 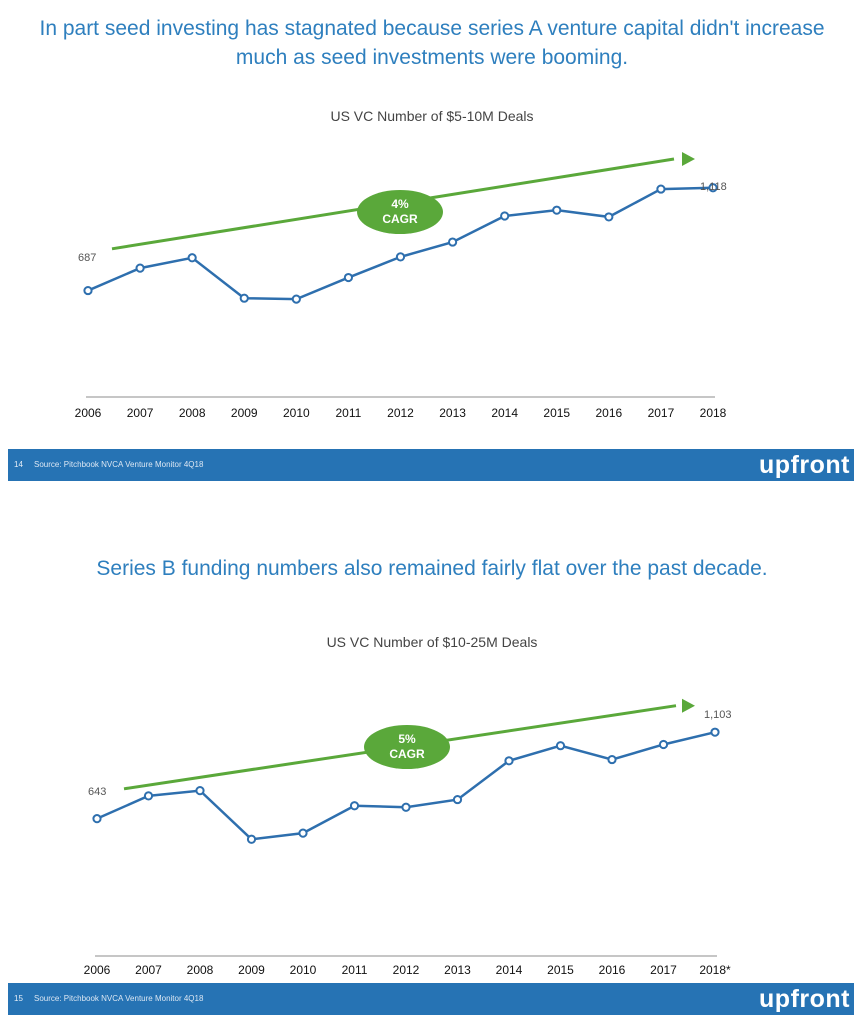 What do you see at coordinates (18, 464) in the screenshot?
I see `page-number: 14` at bounding box center [18, 464].